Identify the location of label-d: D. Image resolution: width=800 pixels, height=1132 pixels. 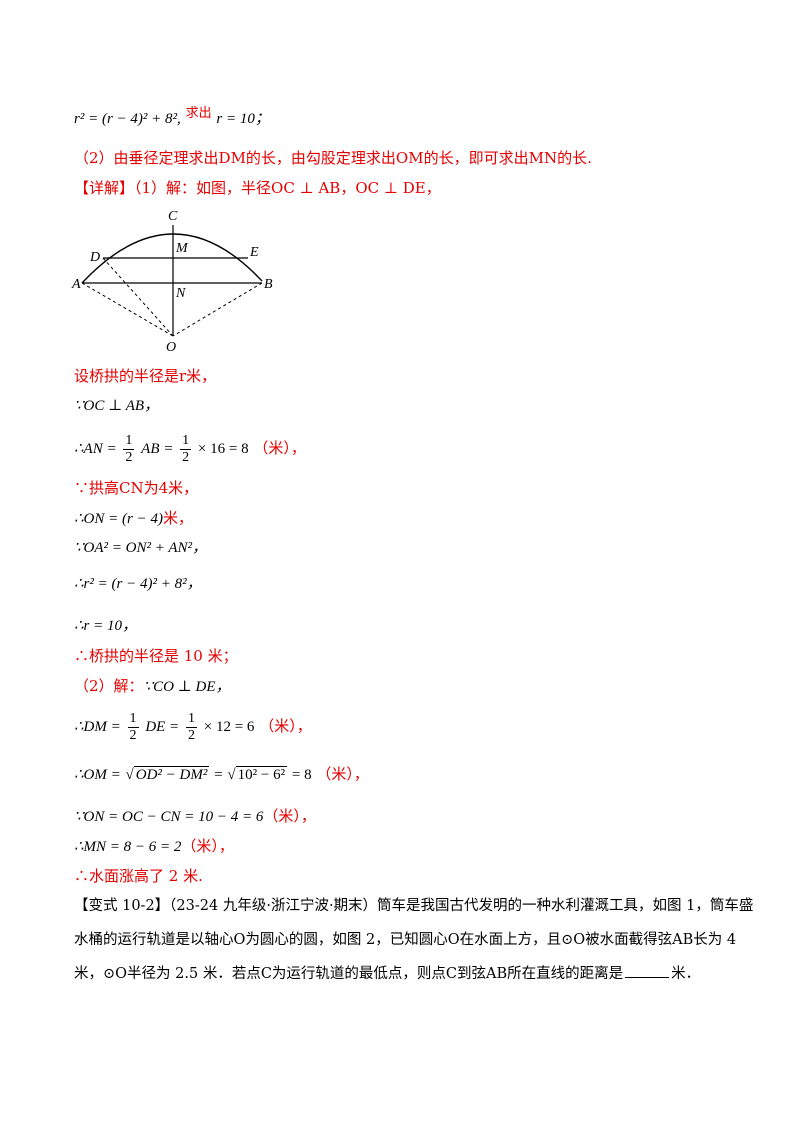
(94, 257).